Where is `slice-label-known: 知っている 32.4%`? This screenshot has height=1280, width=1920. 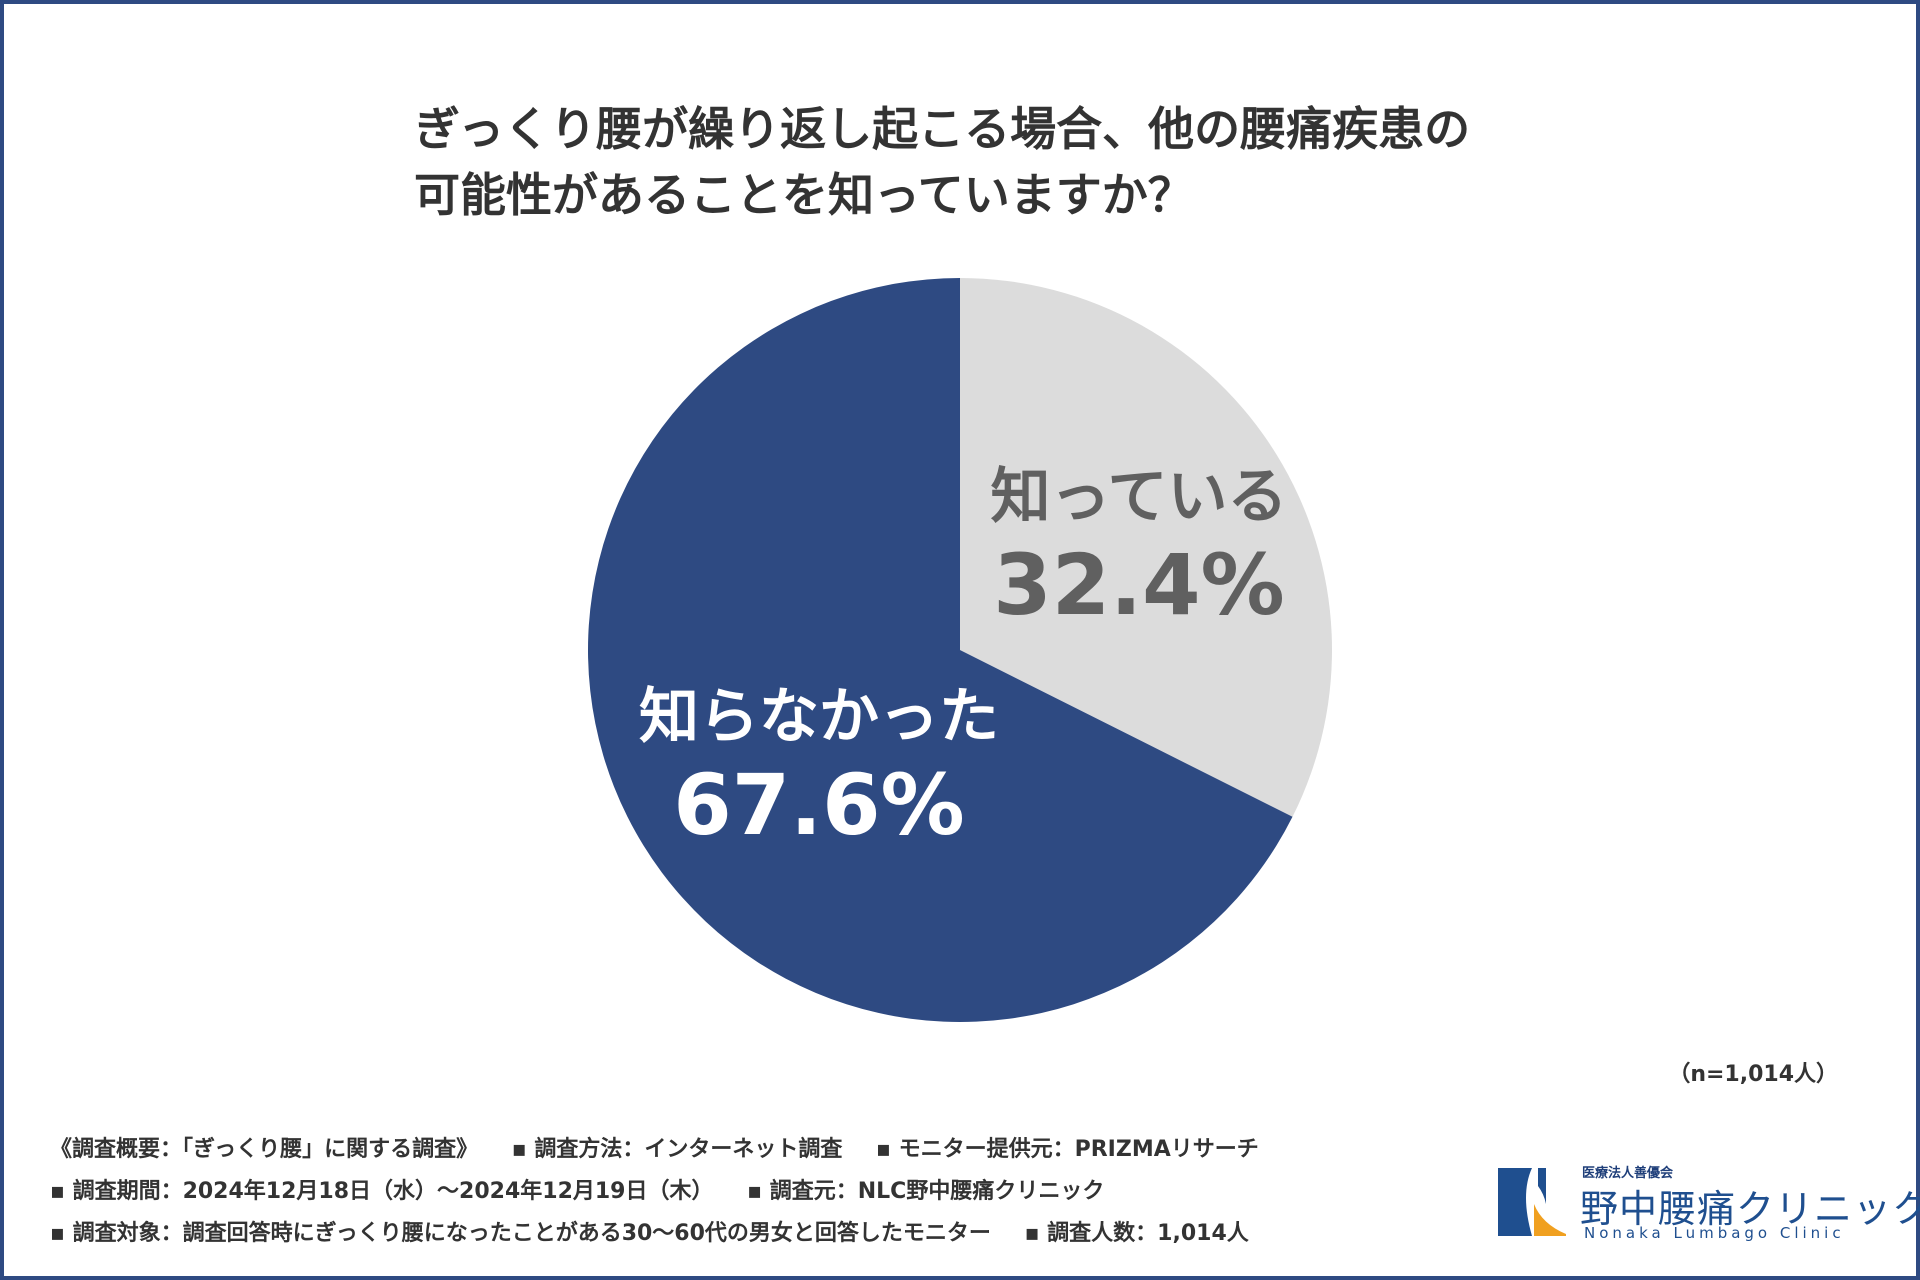
slice-label-known: 知っている 32.4% is located at coordinates (1139, 547).